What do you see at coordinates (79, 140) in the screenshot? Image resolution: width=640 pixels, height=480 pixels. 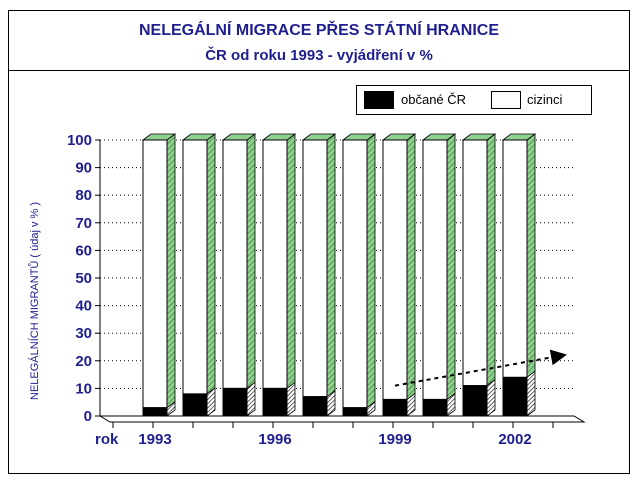 I see `y-tick-label: 100` at bounding box center [79, 140].